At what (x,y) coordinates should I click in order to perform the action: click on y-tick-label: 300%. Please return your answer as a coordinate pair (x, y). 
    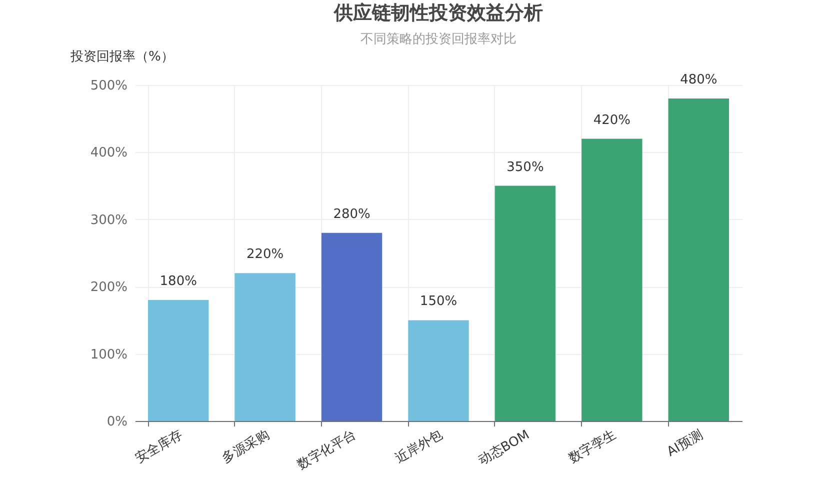
    Looking at the image, I should click on (109, 220).